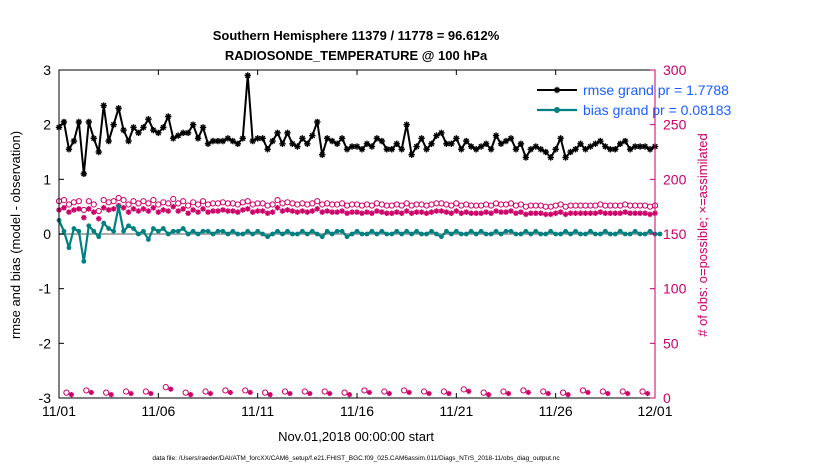  Describe the element at coordinates (47, 179) in the screenshot. I see `y-left-tick-label: 1` at that location.